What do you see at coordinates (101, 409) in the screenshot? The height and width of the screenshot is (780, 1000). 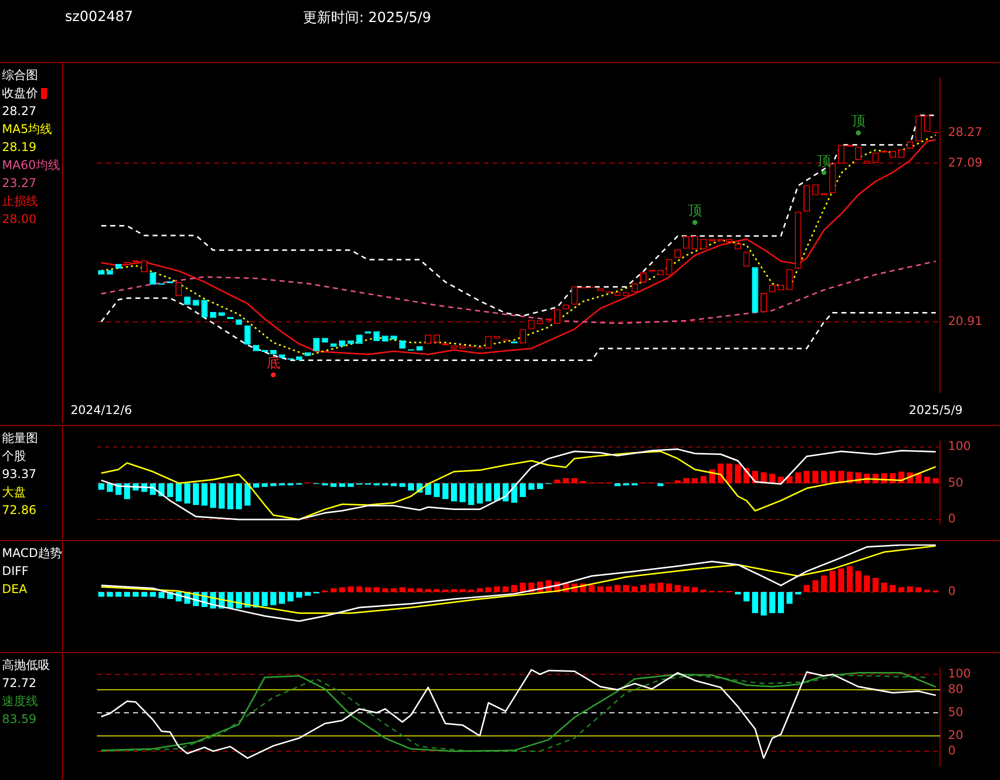 I see `x-tick-label: 2024/12/6` at bounding box center [101, 409].